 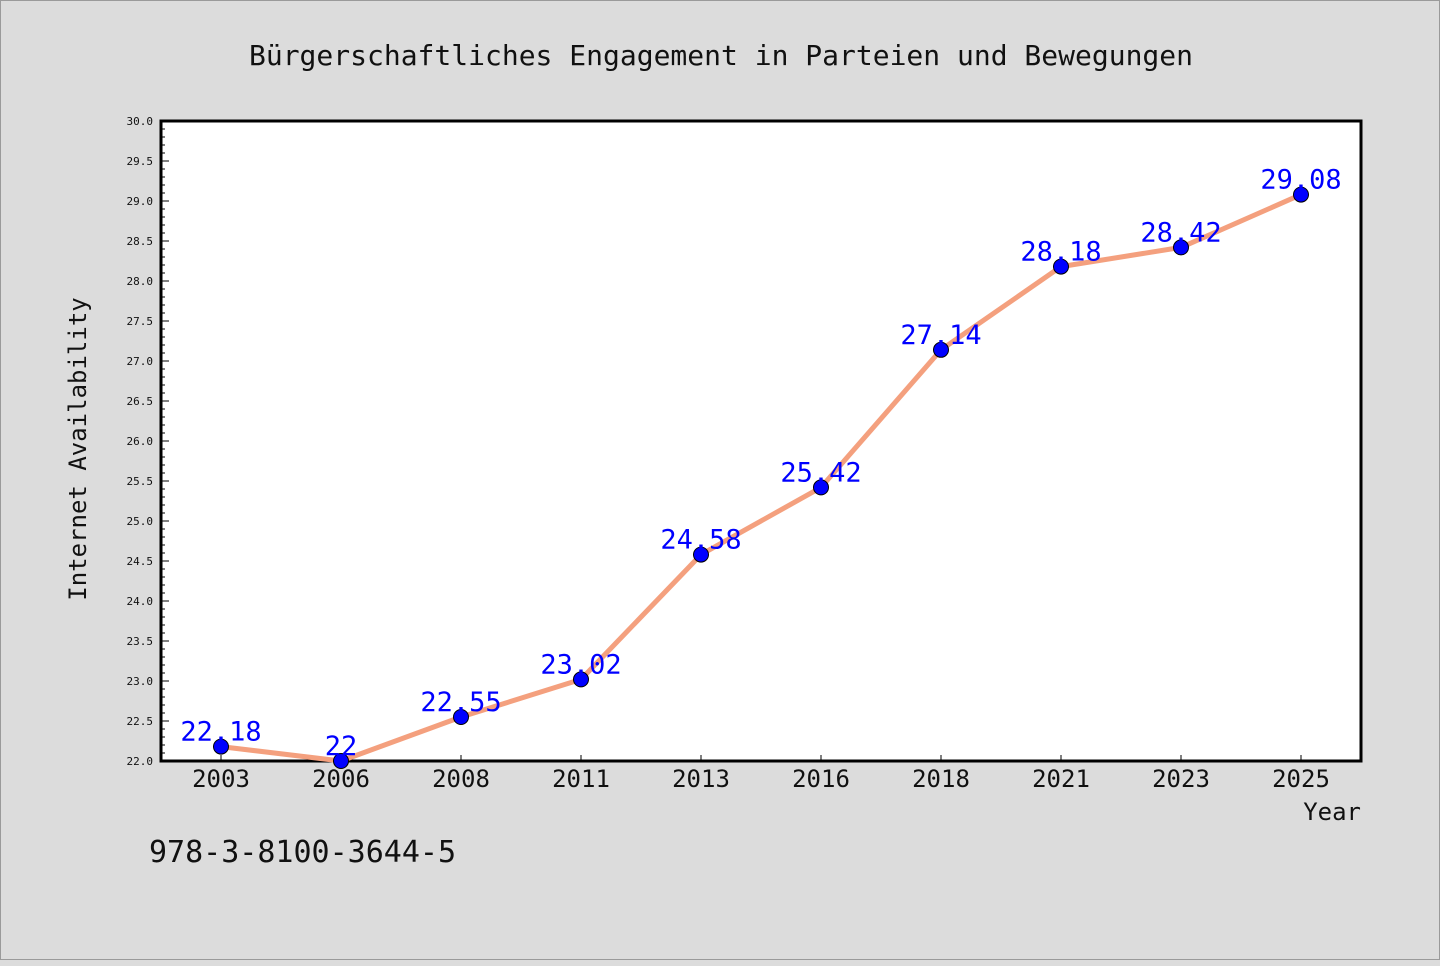 What do you see at coordinates (940, 335) in the screenshot?
I see `data-label: 27.14` at bounding box center [940, 335].